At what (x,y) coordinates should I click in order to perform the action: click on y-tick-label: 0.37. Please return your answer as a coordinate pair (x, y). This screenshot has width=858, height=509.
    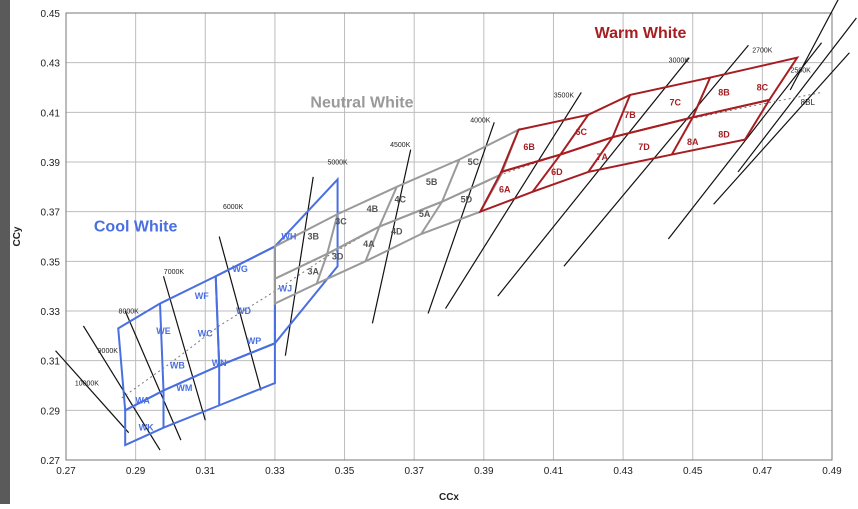
    Looking at the image, I should click on (51, 213).